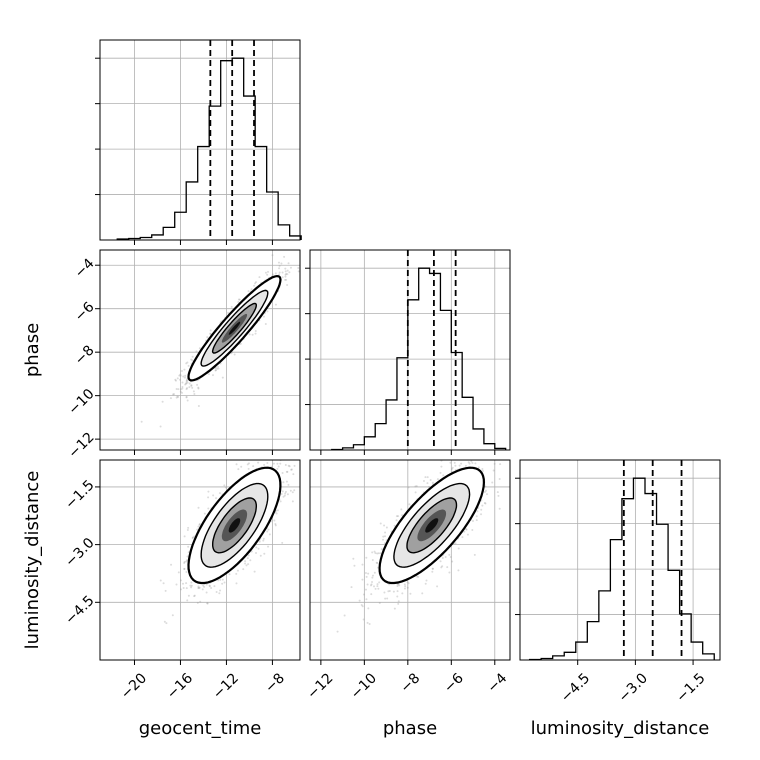 The height and width of the screenshot is (760, 760). What do you see at coordinates (633, 687) in the screenshot?
I see `x-tick-label: −3.0` at bounding box center [633, 687].